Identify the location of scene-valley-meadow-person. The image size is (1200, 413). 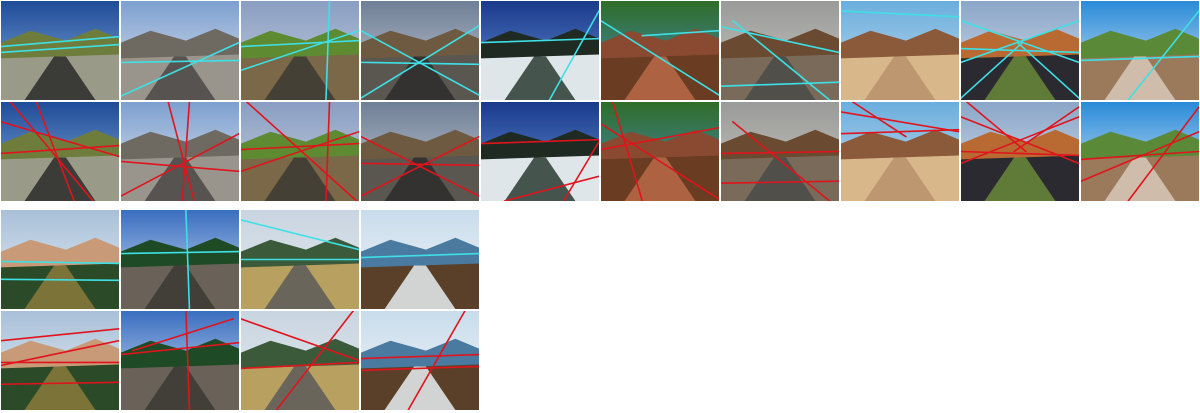
(300, 259).